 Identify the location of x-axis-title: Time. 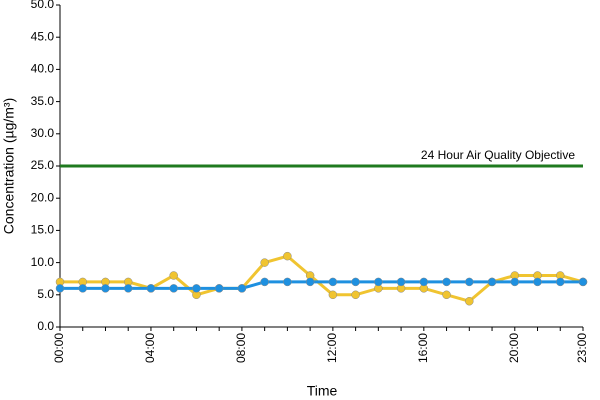
(322, 391).